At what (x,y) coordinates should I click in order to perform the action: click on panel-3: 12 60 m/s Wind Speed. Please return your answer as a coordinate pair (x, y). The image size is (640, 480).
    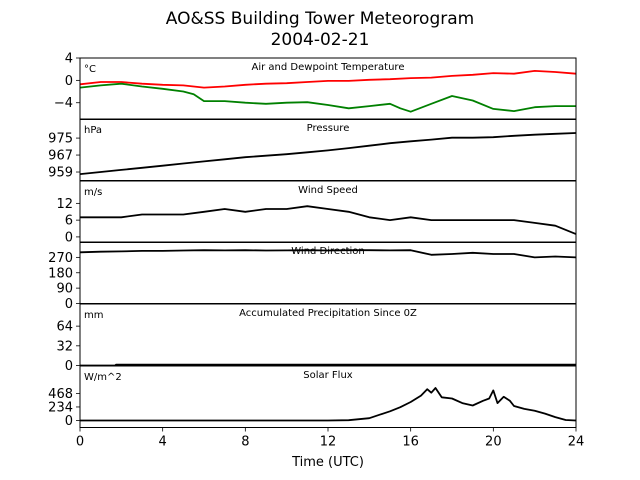
    Looking at the image, I should click on (316, 212).